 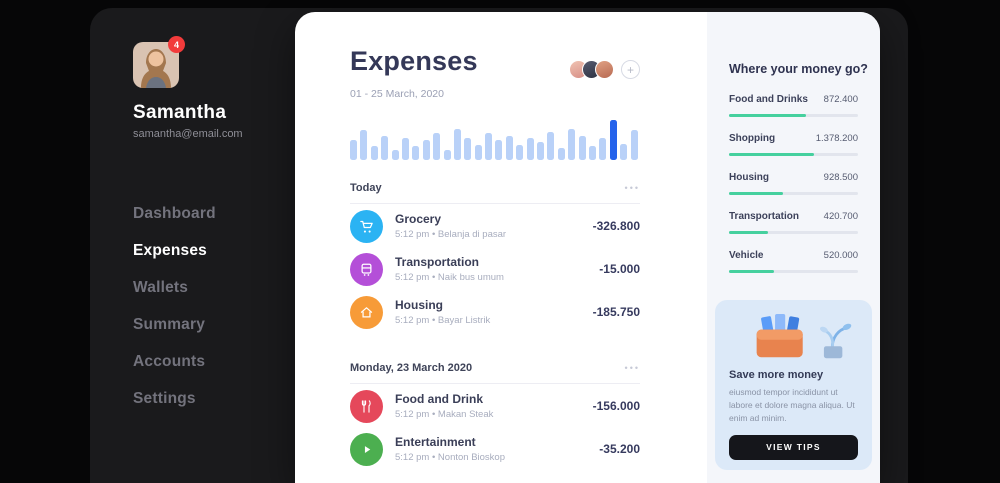 I want to click on user-name: Samantha, so click(x=180, y=112).